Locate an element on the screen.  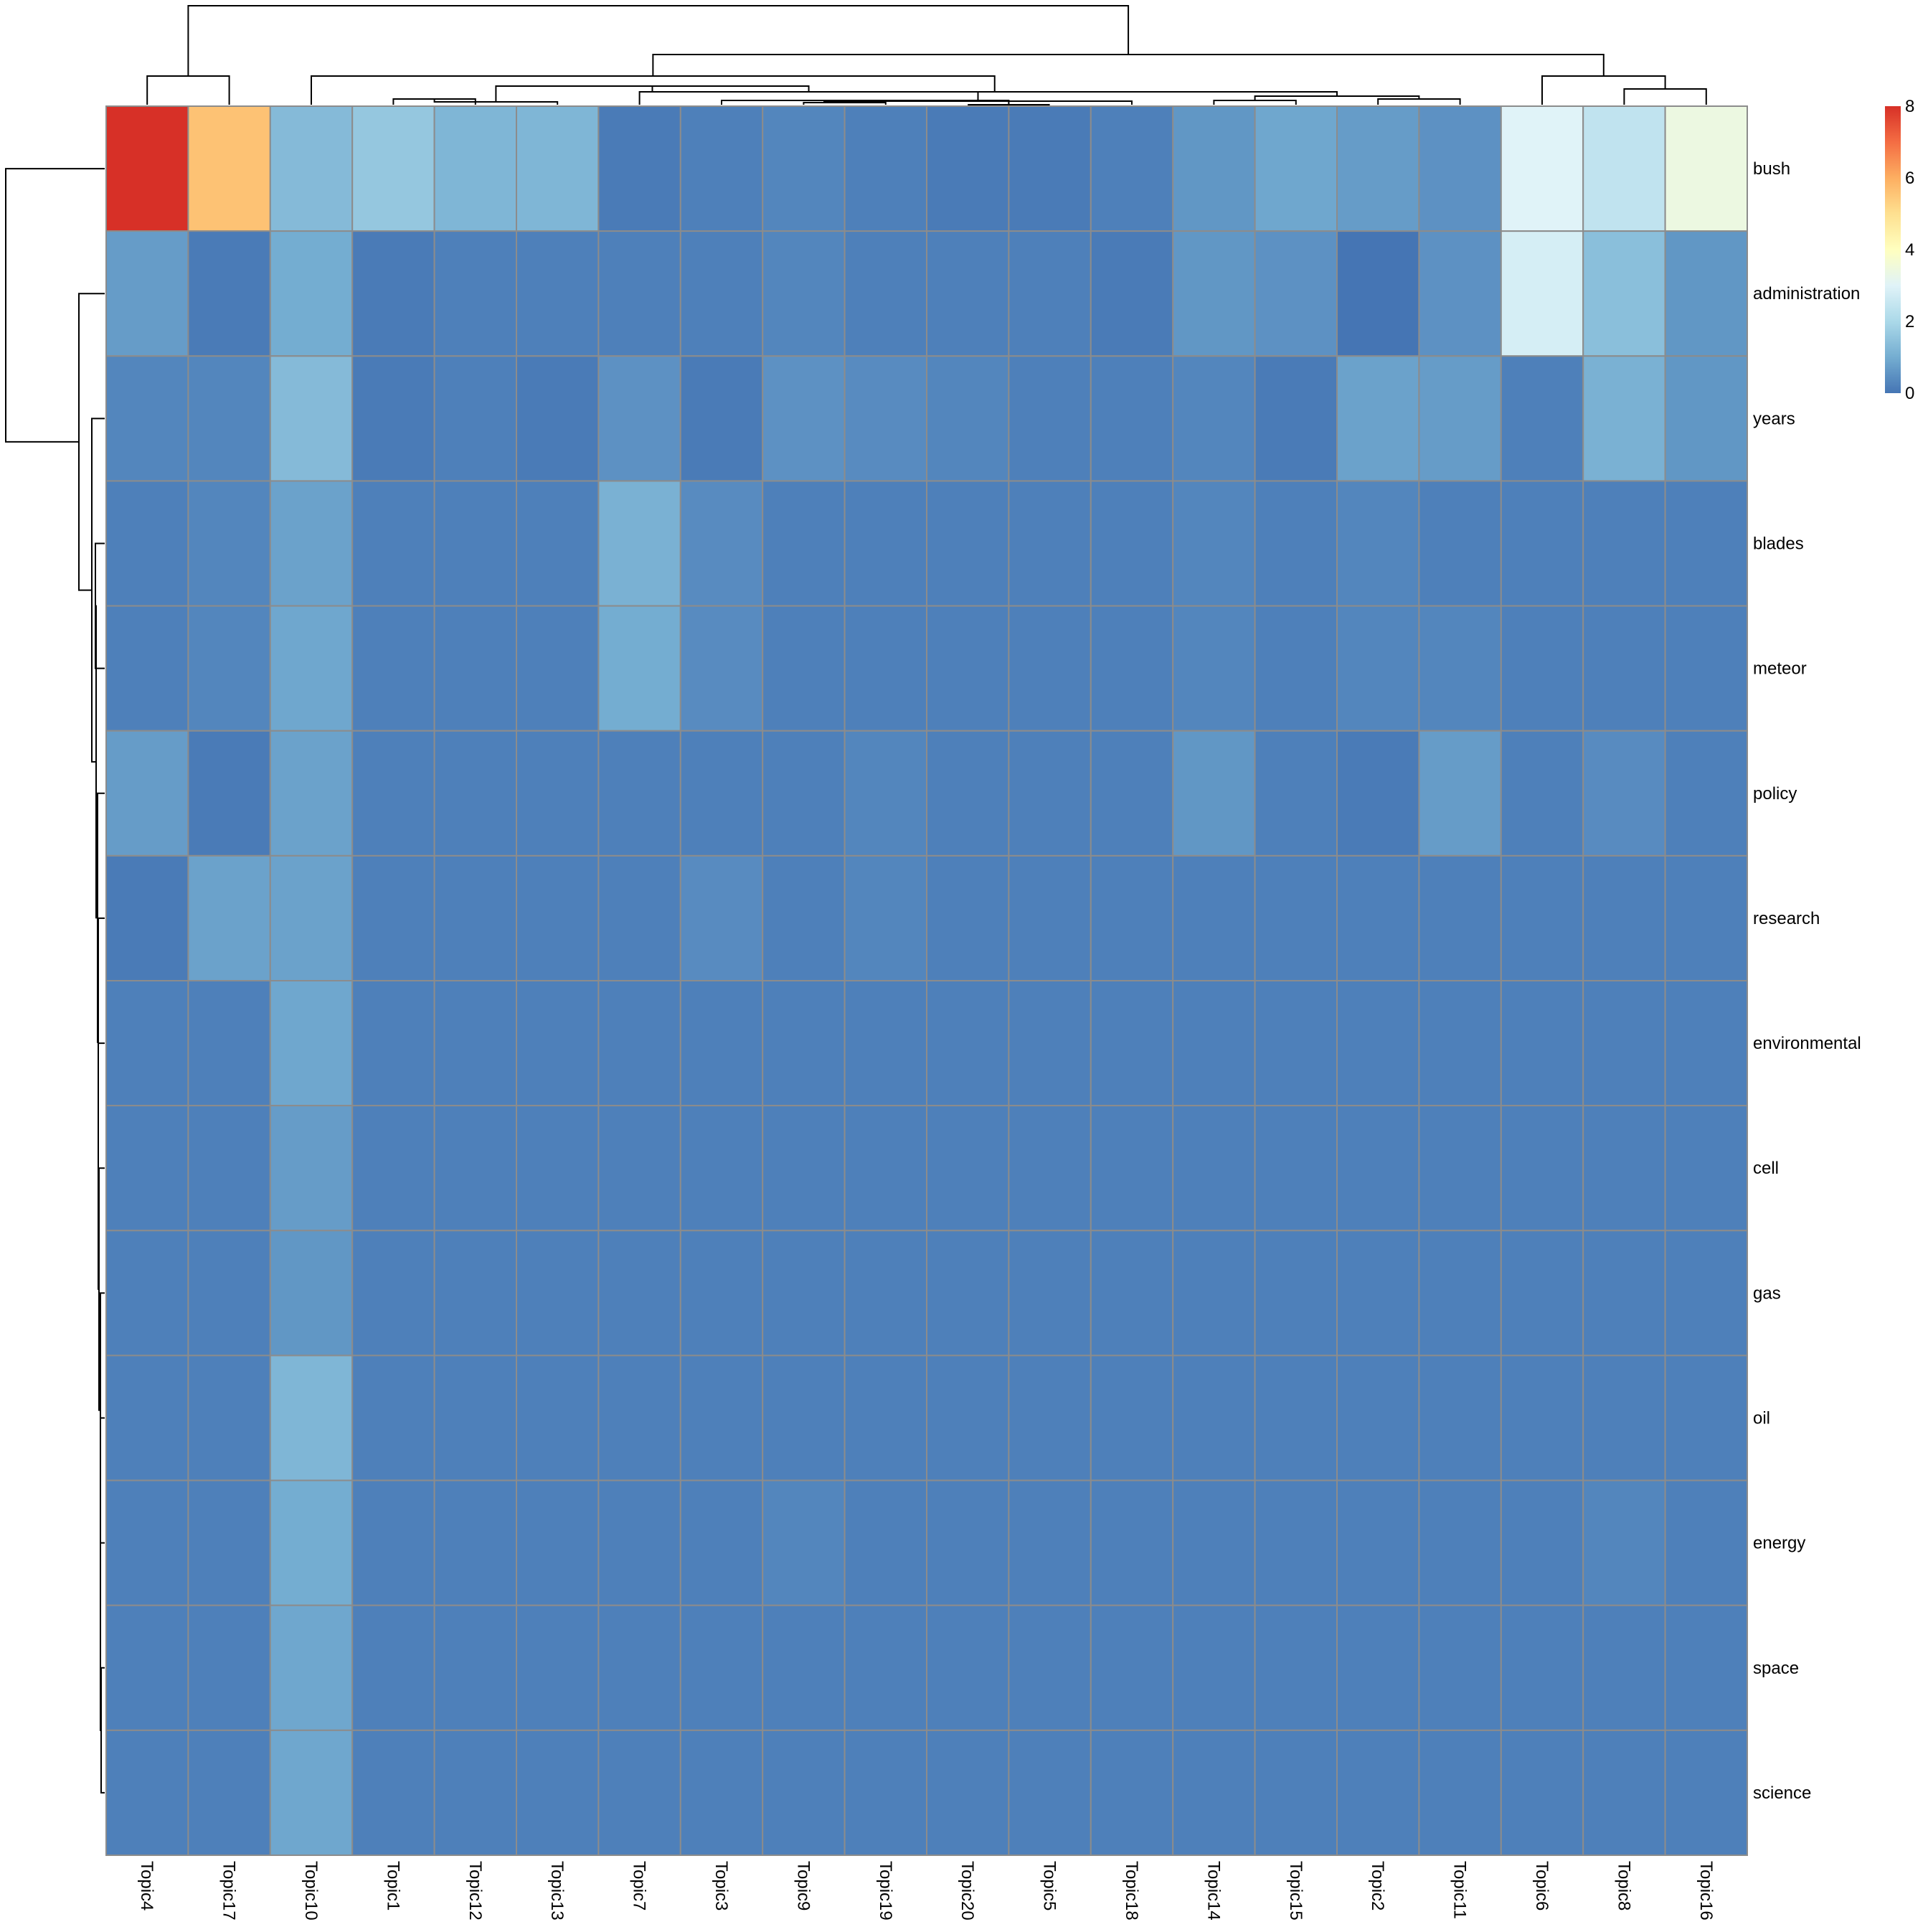
cell-research-Topic14 is located at coordinates (1214, 918).